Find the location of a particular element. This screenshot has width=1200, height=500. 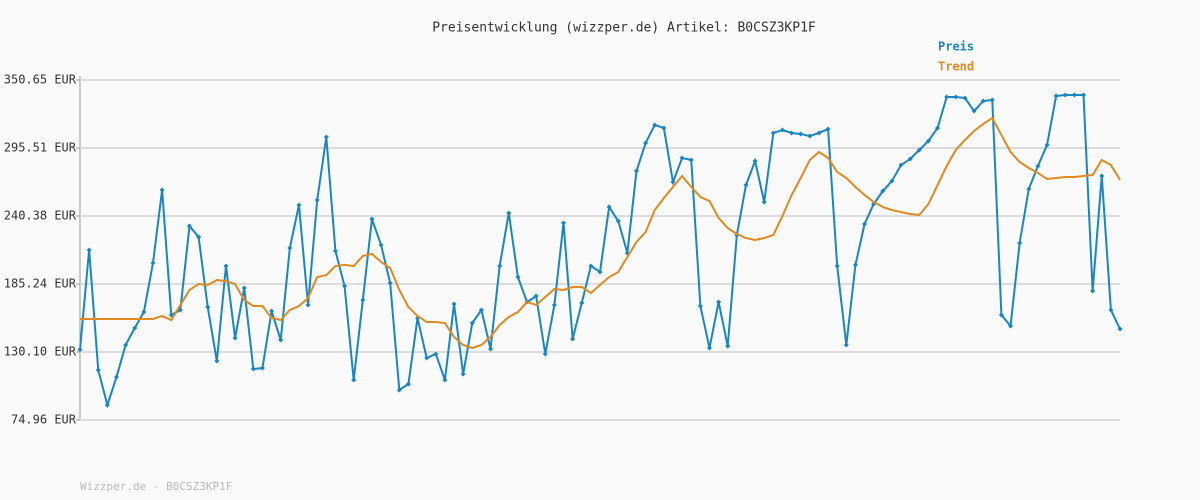

legend-label: Trend is located at coordinates (956, 67).